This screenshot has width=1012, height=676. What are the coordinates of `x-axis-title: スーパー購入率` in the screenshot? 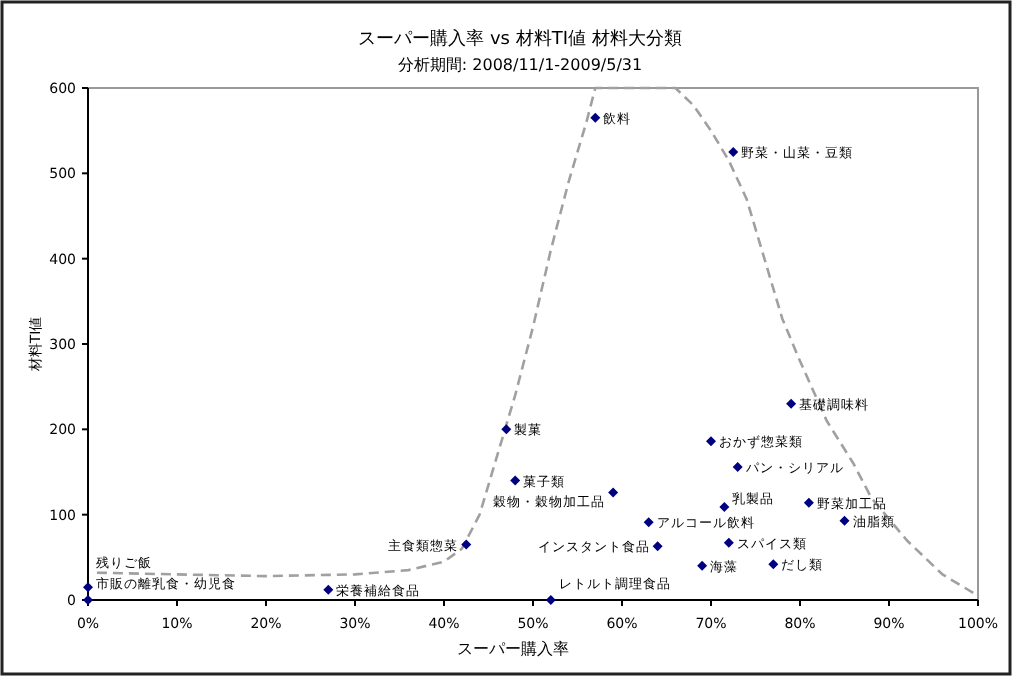 It's located at (513, 649).